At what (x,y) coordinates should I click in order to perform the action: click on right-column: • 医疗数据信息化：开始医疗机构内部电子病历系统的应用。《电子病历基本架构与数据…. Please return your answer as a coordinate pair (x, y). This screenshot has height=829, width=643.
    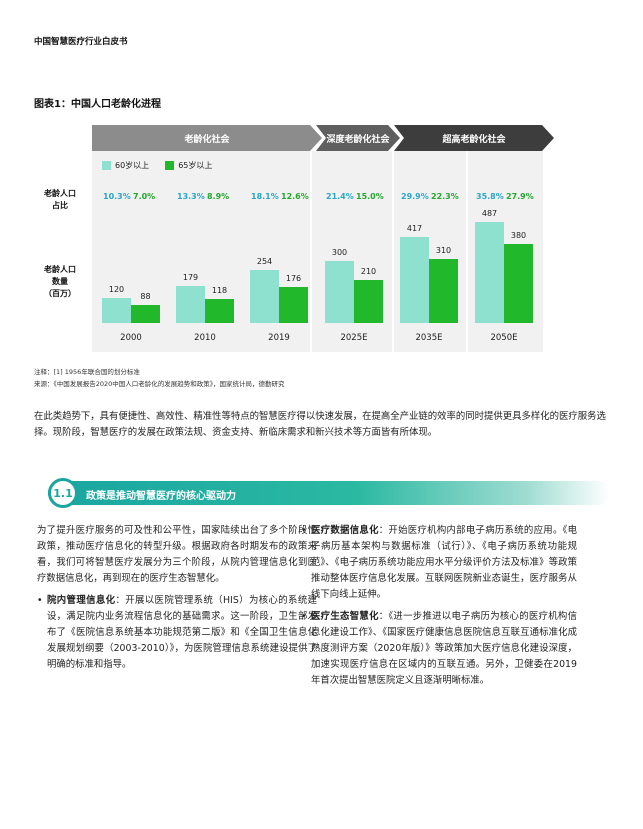
    Looking at the image, I should click on (439, 609).